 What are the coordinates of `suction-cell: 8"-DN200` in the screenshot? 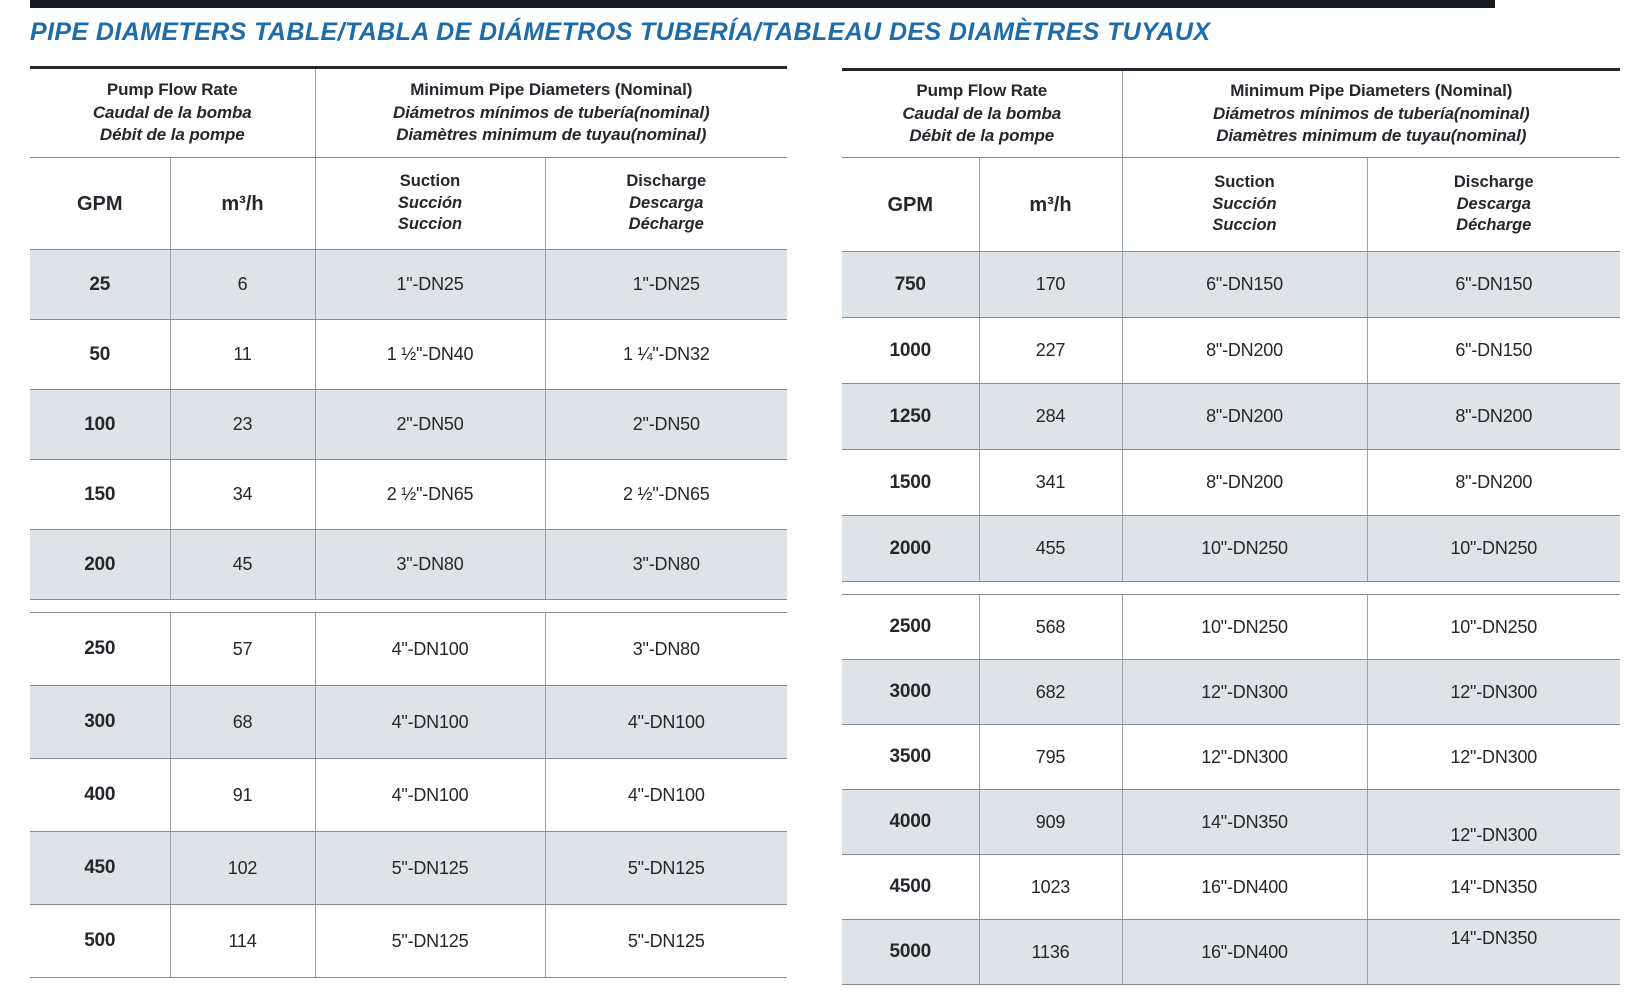 It's located at (1244, 350).